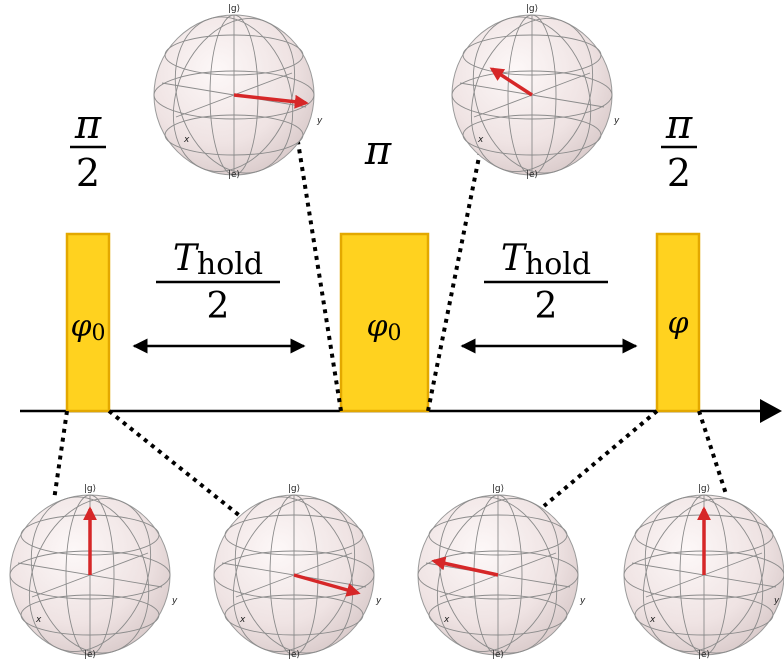 Image resolution: width=784 pixels, height=660 pixels. Describe the element at coordinates (236, 96) in the screenshot. I see `bloch-sphere-top-1: |g⟩ |e⟩ x y` at that location.